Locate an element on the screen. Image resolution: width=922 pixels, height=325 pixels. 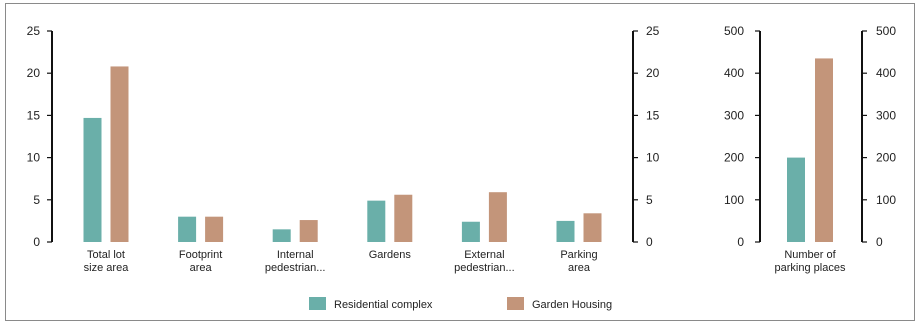
left-tick-label: 200 is located at coordinates (734, 158).